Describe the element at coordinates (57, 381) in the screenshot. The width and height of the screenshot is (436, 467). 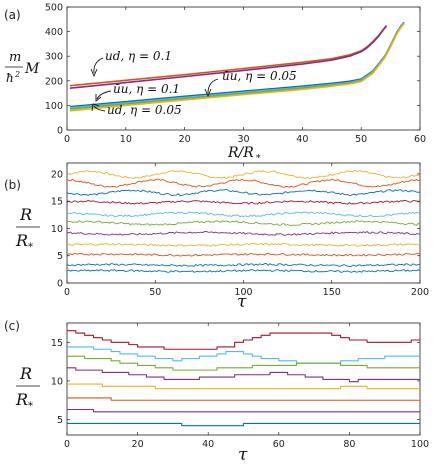
I see `panel-c-ytick-label: 10` at that location.